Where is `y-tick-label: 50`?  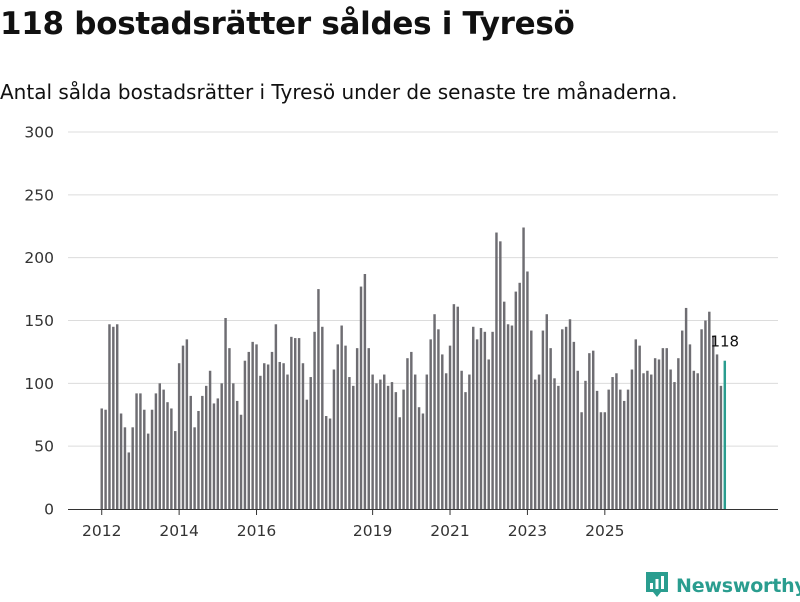 y-tick-label: 50 is located at coordinates (44, 447).